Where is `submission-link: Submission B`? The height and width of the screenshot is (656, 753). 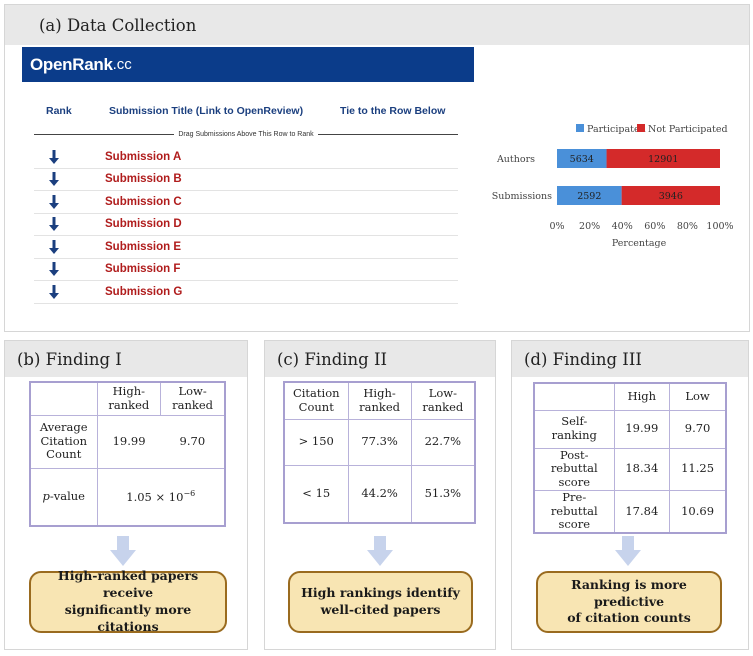
submission-link: Submission B is located at coordinates (143, 179).